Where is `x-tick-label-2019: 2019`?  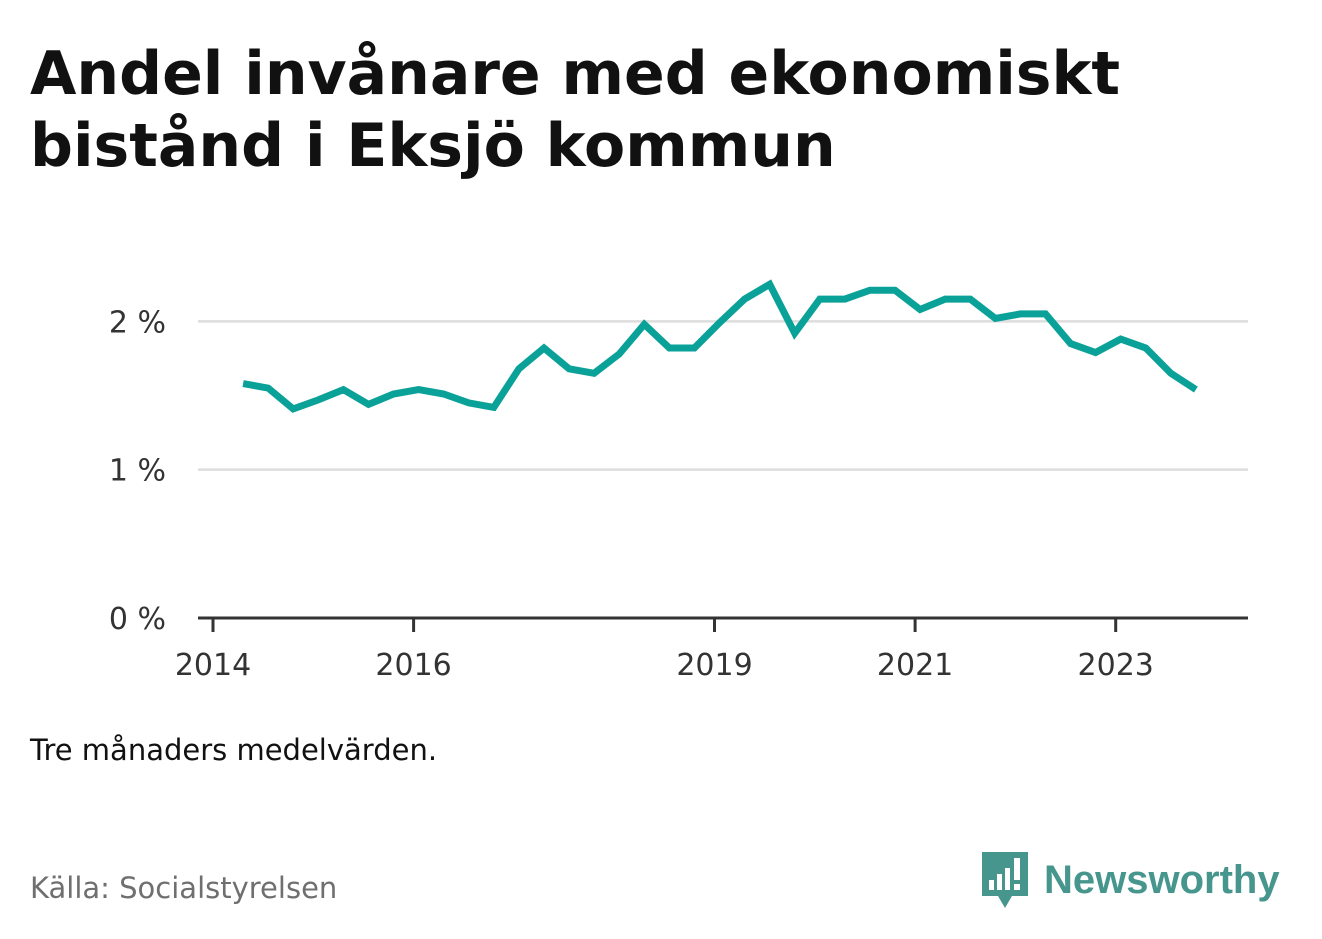 x-tick-label-2019: 2019 is located at coordinates (714, 665).